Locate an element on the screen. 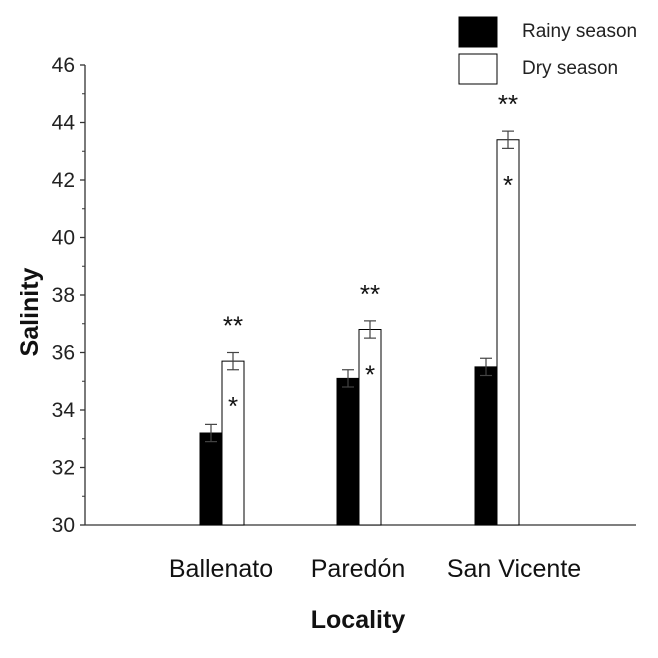 This screenshot has width=658, height=658. y-axis-title: Salinity is located at coordinates (30, 311).